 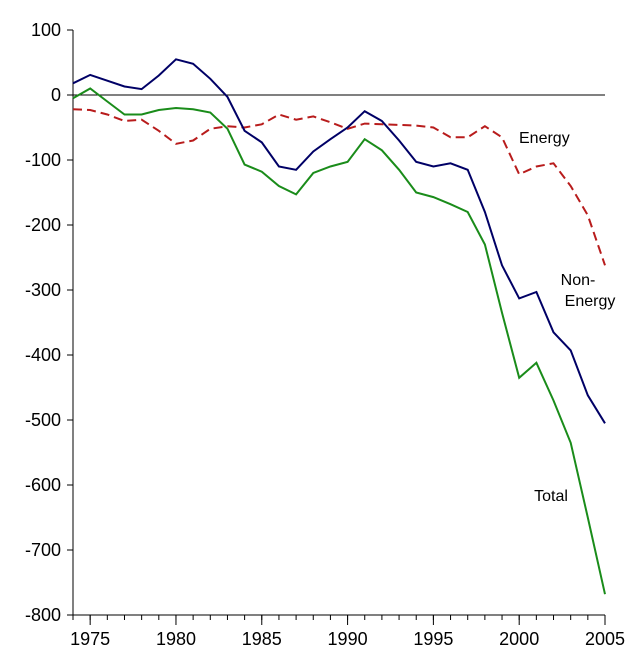 I want to click on y-tick-label: -500, so click(x=43, y=420).